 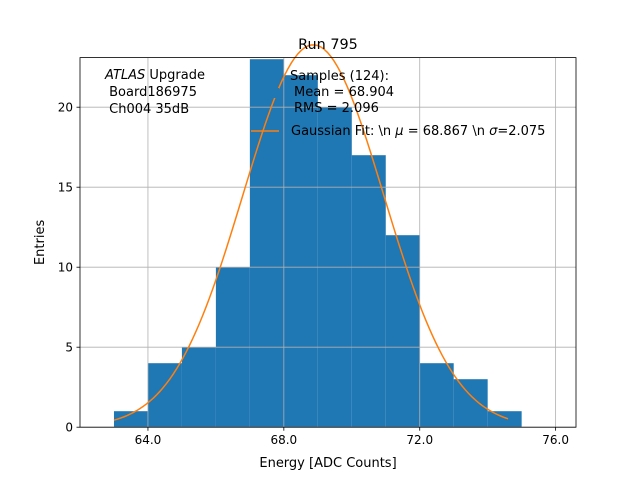 I want to click on fit-label-sigma: σ, so click(x=493, y=131).